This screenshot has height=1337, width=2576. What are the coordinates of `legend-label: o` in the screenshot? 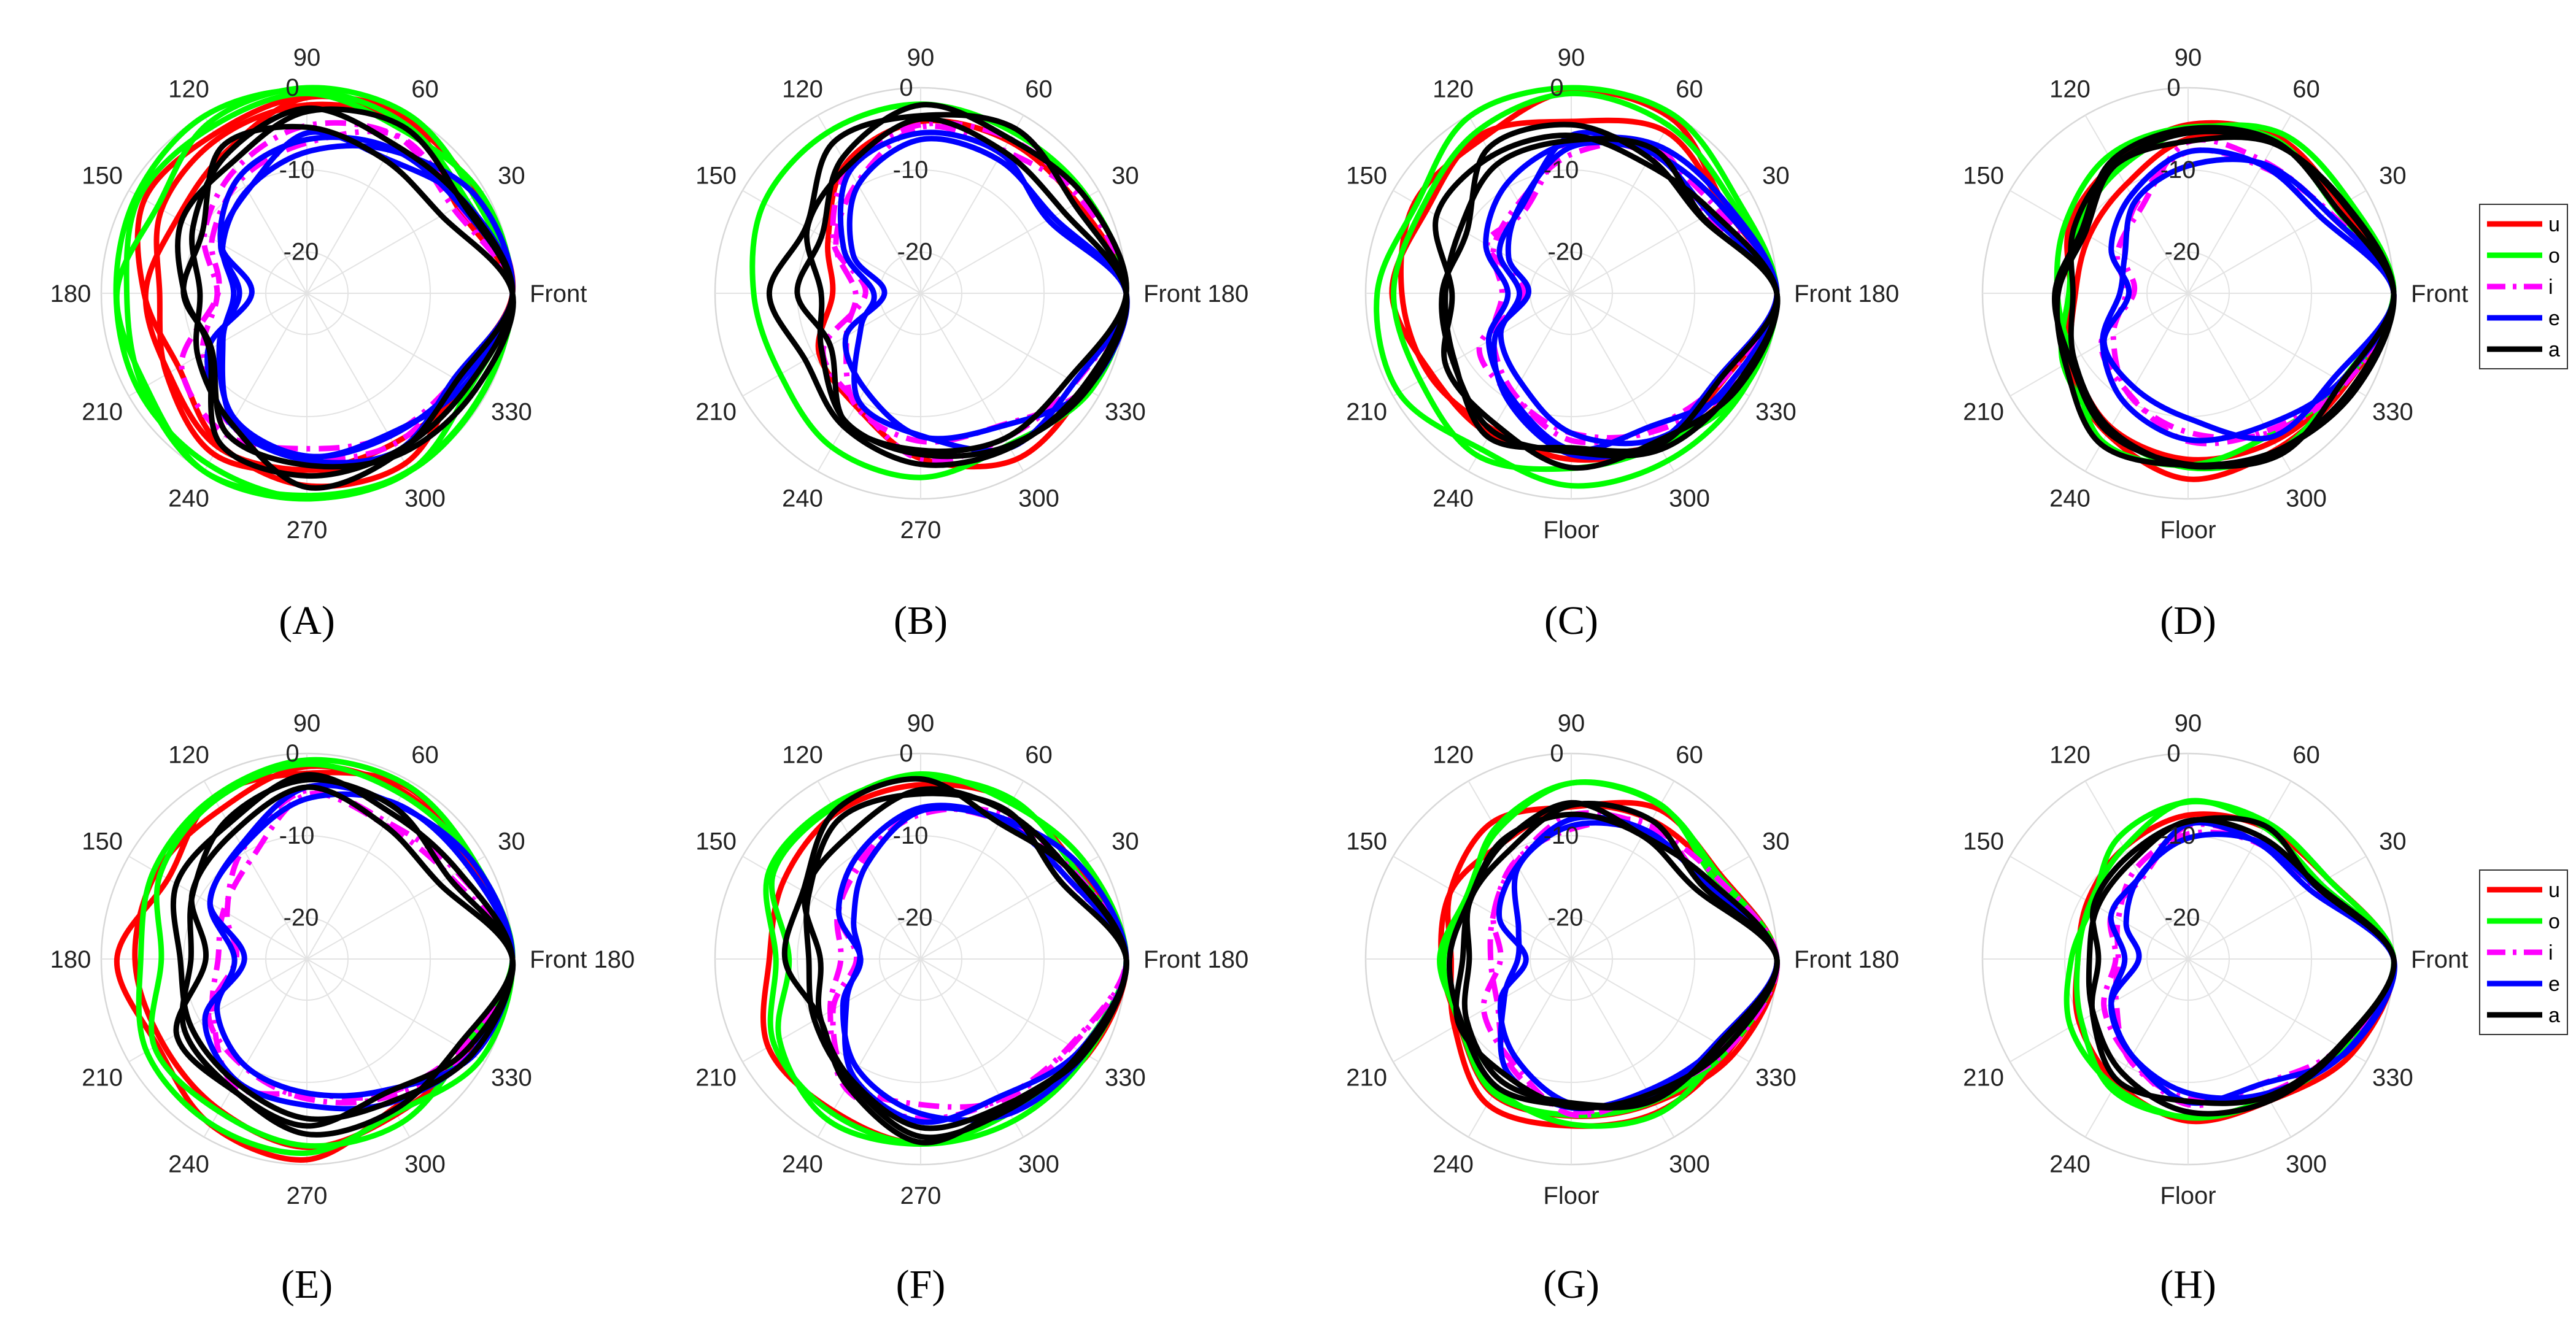 It's located at (2554, 256).